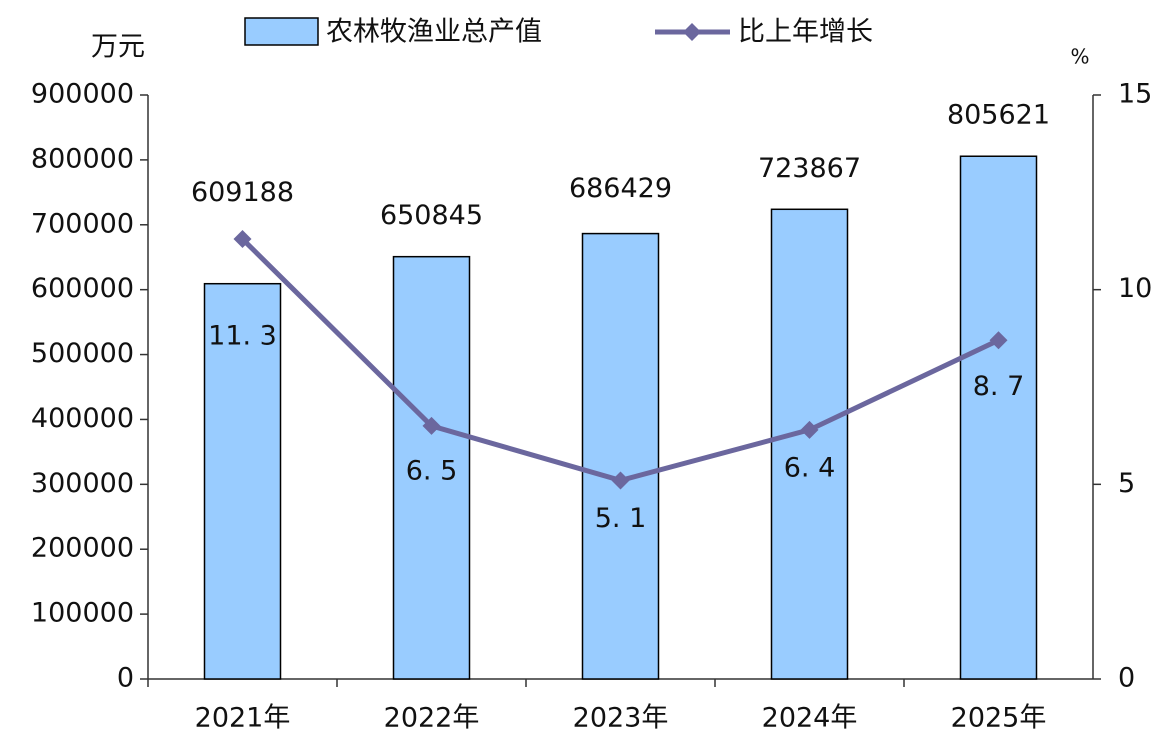 This screenshot has width=1158, height=745. What do you see at coordinates (242, 192) in the screenshot?
I see `bar-value-label: 609188` at bounding box center [242, 192].